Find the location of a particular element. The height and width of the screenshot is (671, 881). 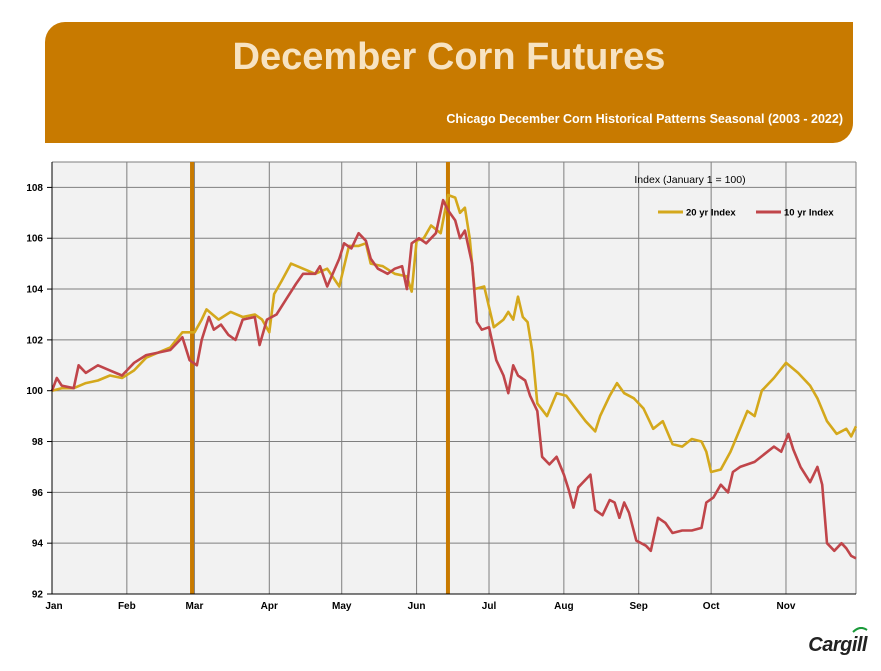

legend-label-10yr: 10 yr Index is located at coordinates (809, 213).